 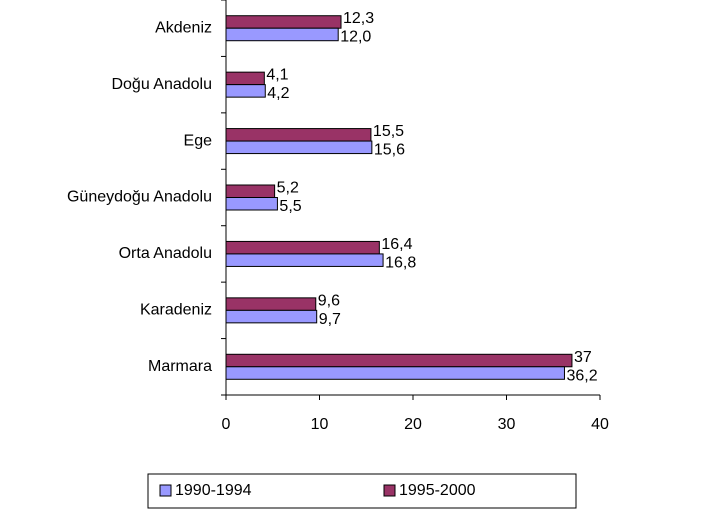 What do you see at coordinates (139, 197) in the screenshot?
I see `y-tick-label: Güneydoğu Anadolu` at bounding box center [139, 197].